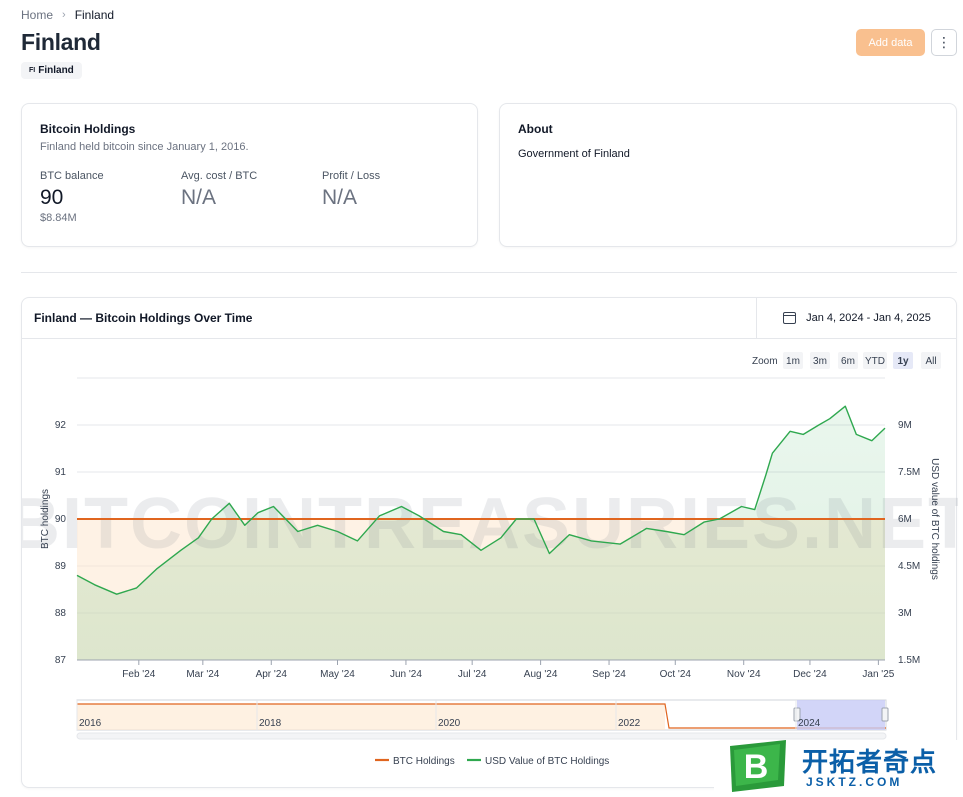 The height and width of the screenshot is (797, 963). I want to click on y2-axis-title: USD value of BTC holdings, so click(934, 519).